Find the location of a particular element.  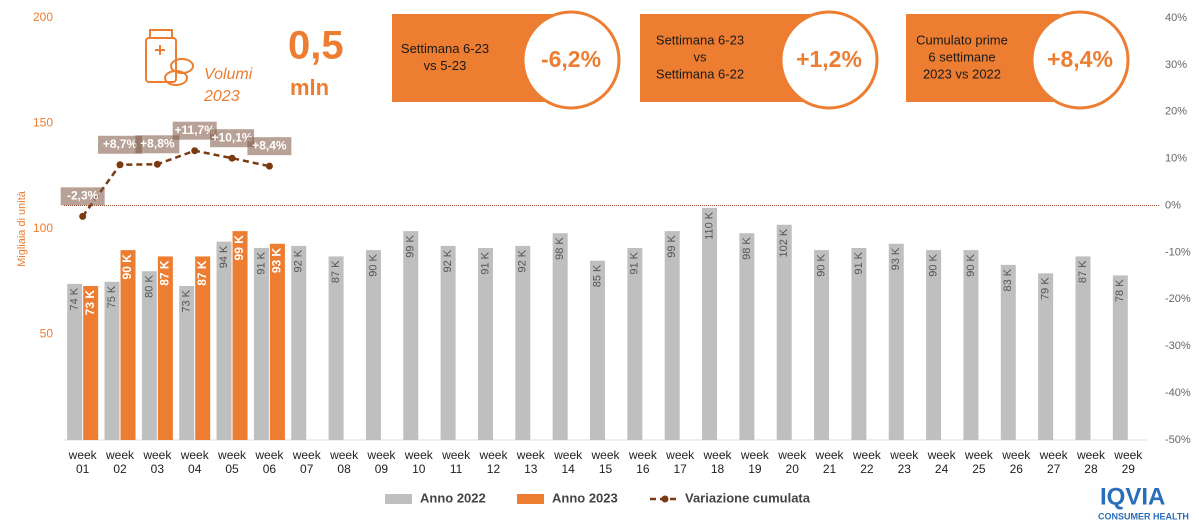

callout-text: Settimana 6-22 is located at coordinates (700, 73).